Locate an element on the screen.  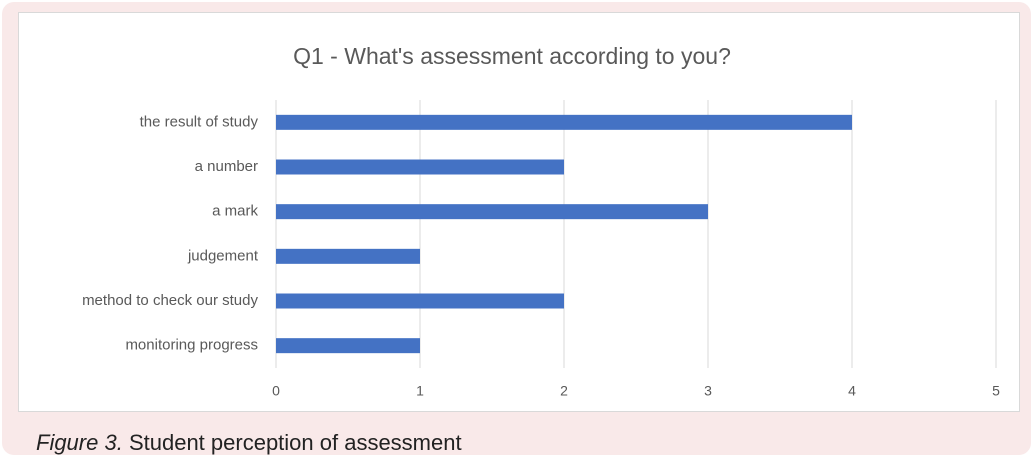
y-tick-label: method to check our study is located at coordinates (170, 300).